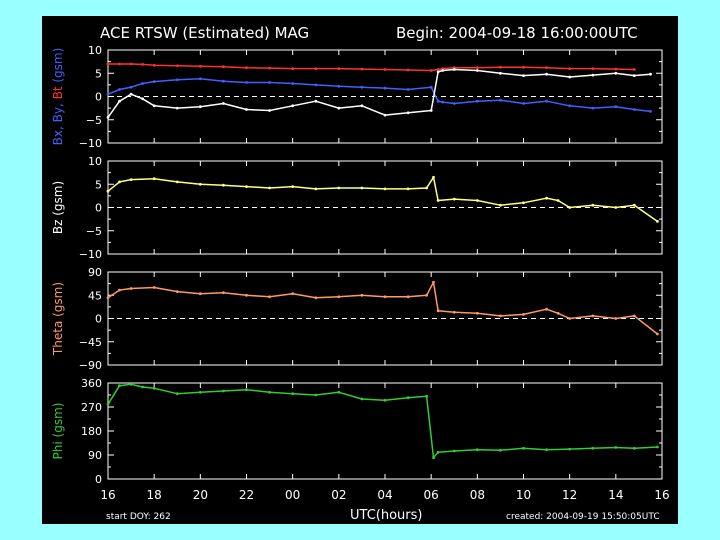  Describe the element at coordinates (382, 421) in the screenshot. I see `series-phi` at that location.